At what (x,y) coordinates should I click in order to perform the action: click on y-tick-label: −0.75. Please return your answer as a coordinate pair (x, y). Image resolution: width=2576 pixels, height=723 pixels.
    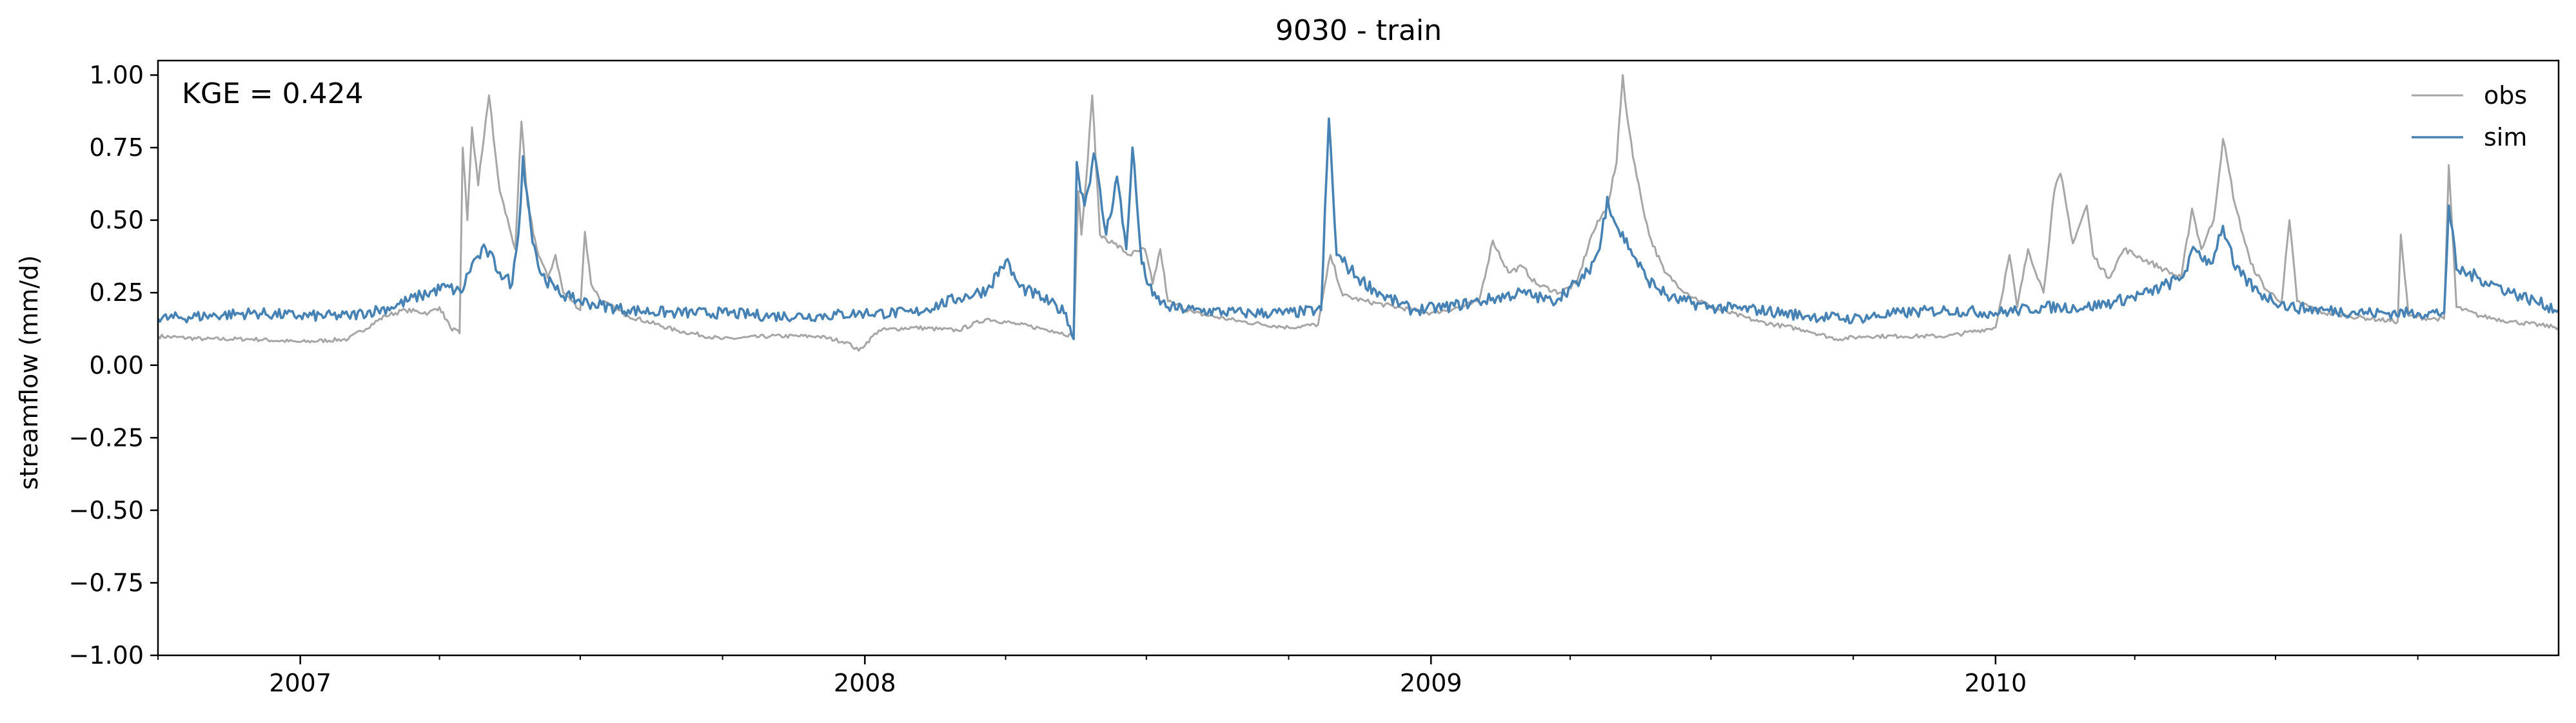
    Looking at the image, I should click on (107, 582).